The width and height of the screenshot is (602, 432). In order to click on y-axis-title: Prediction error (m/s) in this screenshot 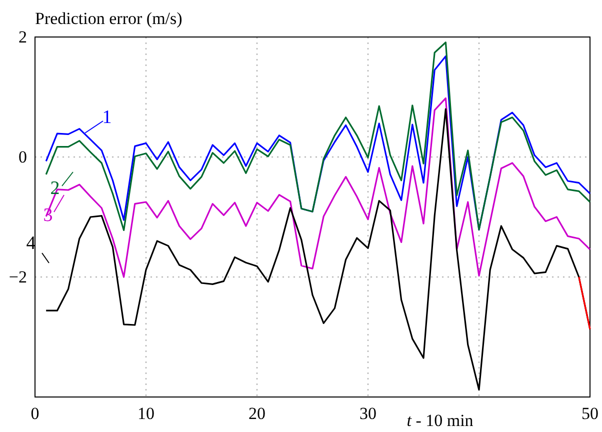, I will do `click(108, 18)`.